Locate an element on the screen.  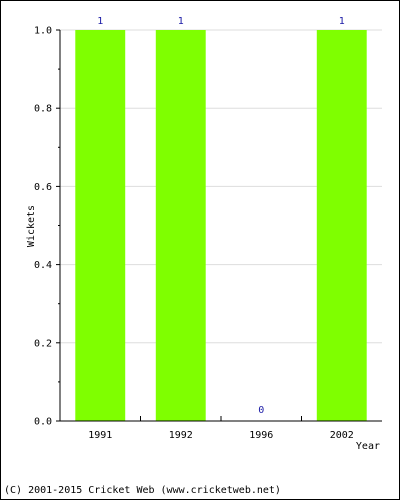
x-tick-label: 1992 is located at coordinates (181, 435).